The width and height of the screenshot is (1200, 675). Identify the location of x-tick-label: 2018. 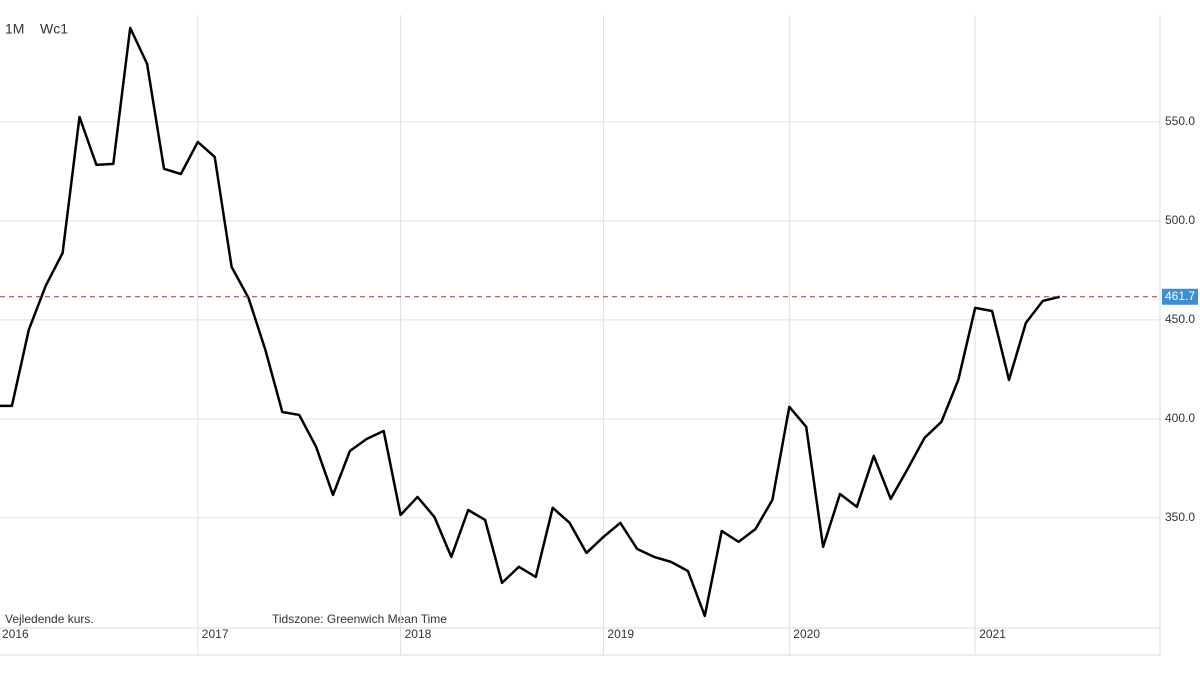
(418, 634).